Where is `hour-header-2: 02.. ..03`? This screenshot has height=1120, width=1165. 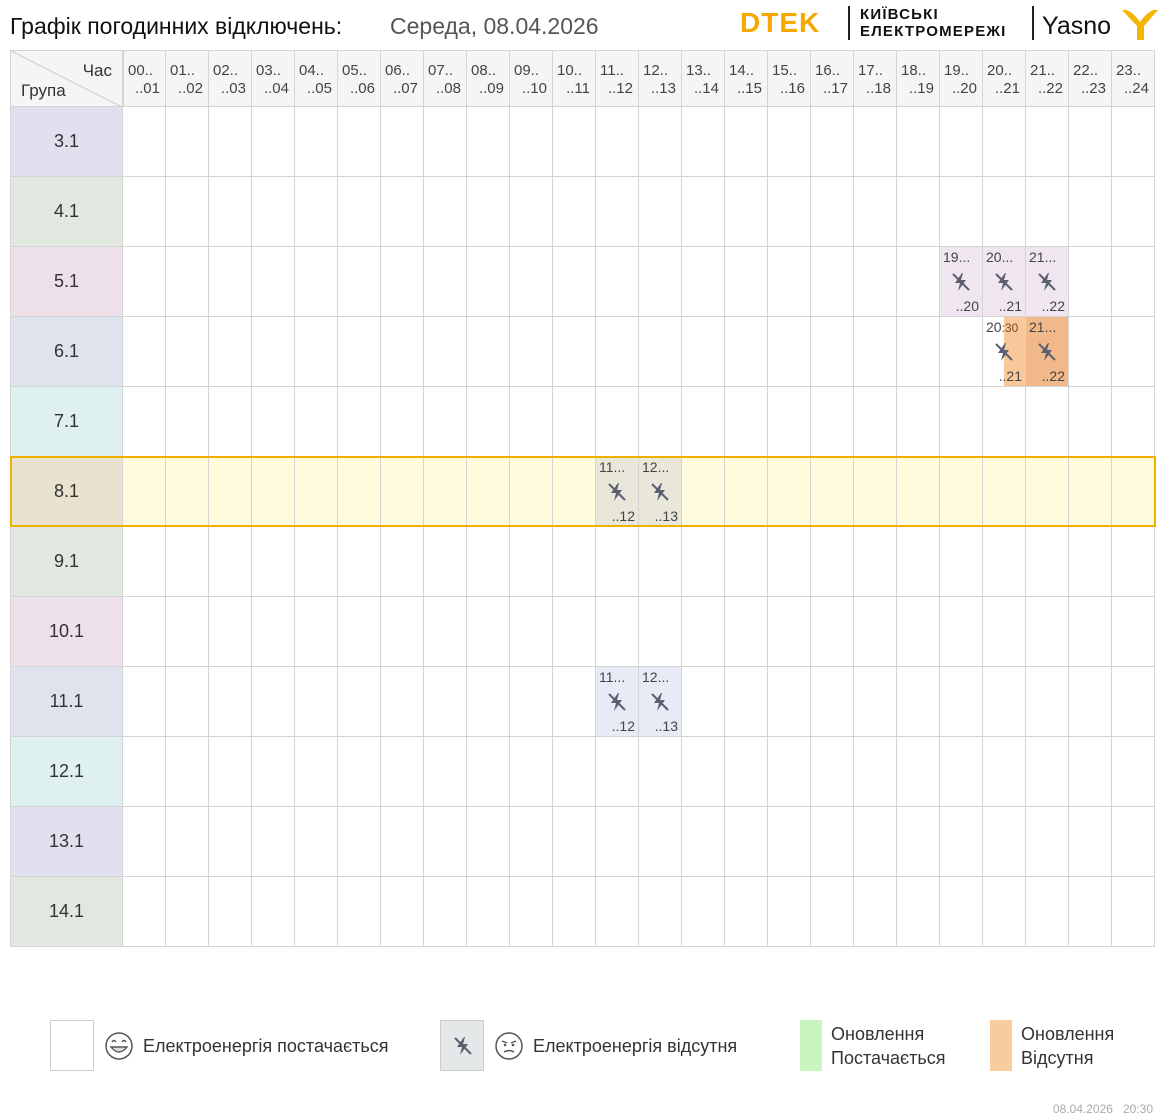 hour-header-2: 02.. ..03 is located at coordinates (230, 78).